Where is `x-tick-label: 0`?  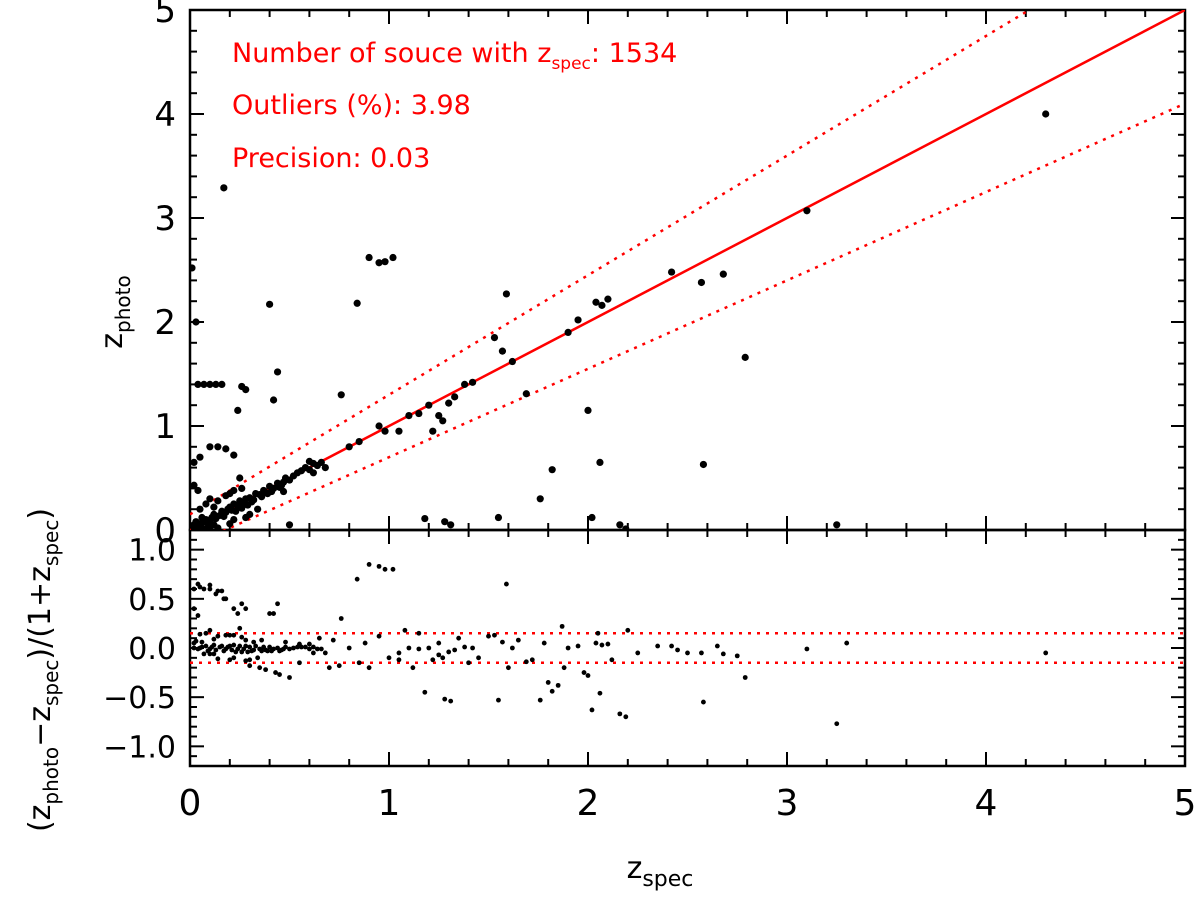
x-tick-label: 0 is located at coordinates (190, 803).